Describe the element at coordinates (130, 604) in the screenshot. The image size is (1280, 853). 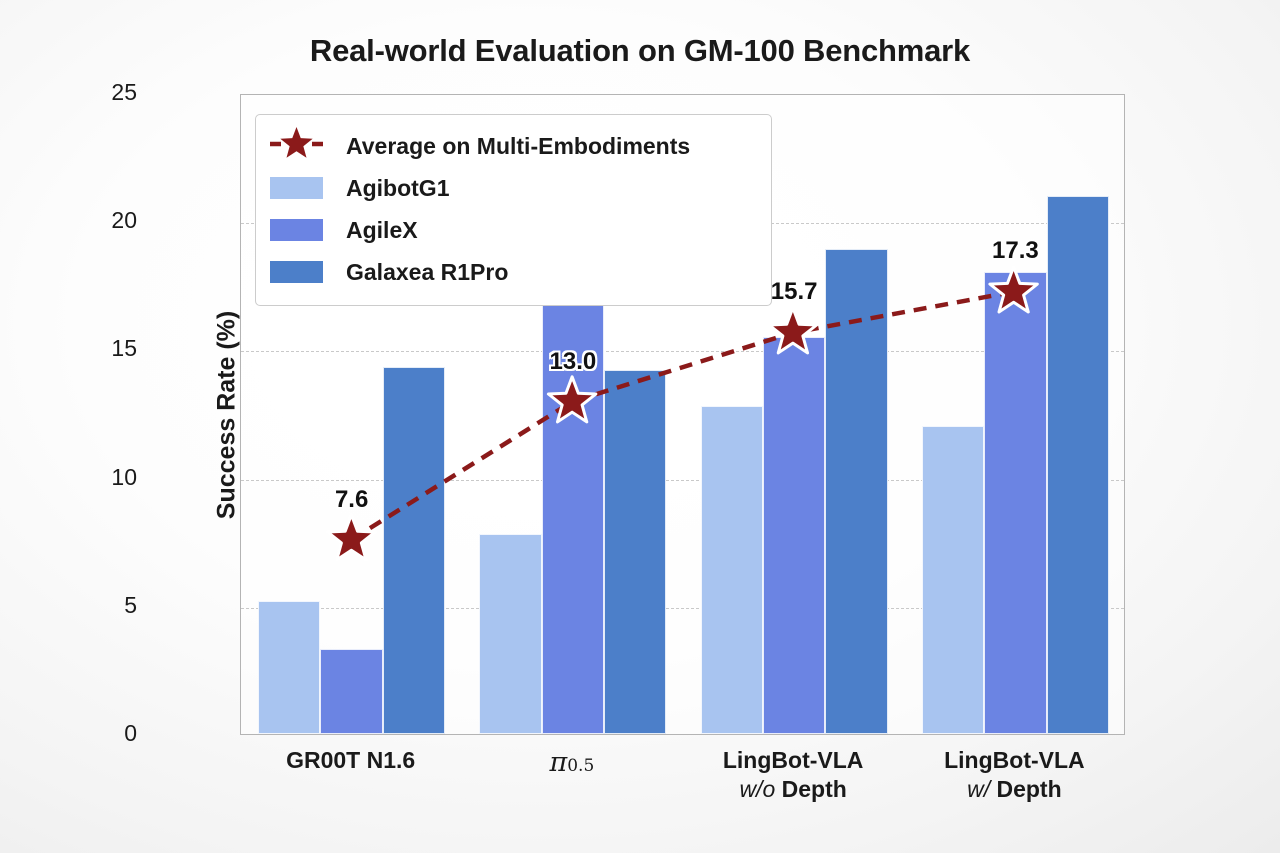
I see `y-axis-tick-label: 5` at that location.